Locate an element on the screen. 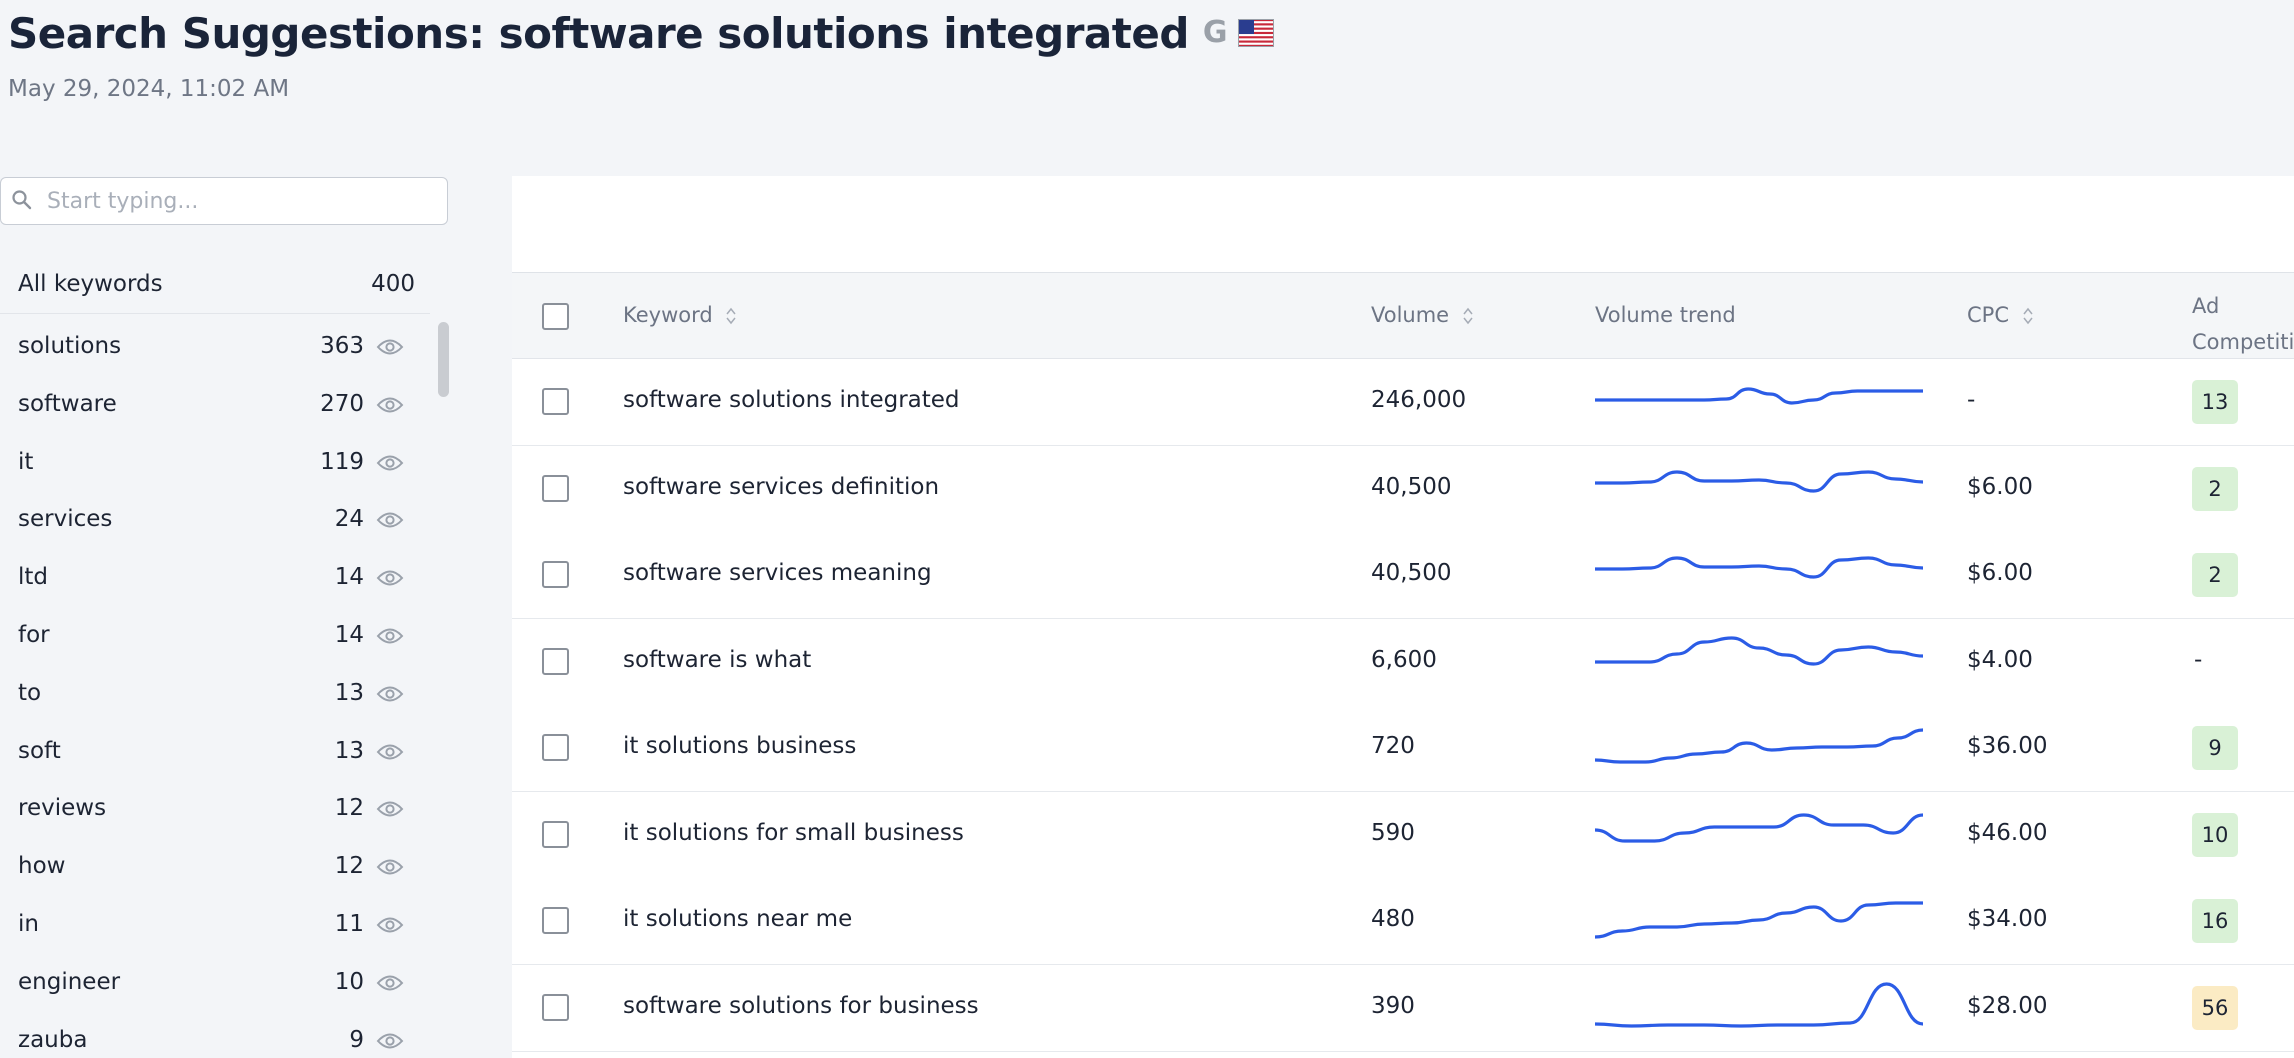 The height and width of the screenshot is (1058, 2294). keyword-group-label: it is located at coordinates (26, 461).